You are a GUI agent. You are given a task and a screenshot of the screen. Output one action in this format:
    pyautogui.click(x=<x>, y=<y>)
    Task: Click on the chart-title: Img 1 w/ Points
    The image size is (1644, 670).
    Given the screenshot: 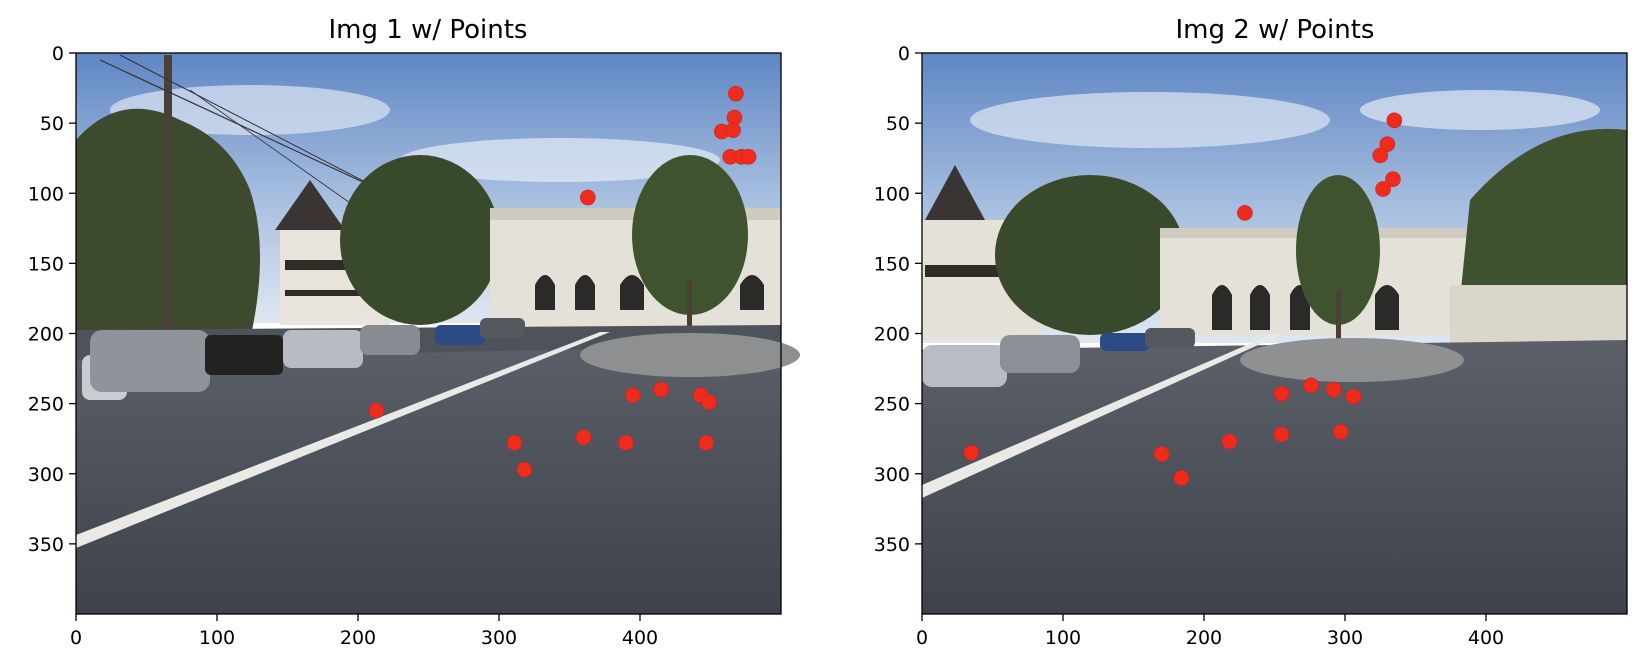 What is the action you would take?
    pyautogui.click(x=428, y=30)
    